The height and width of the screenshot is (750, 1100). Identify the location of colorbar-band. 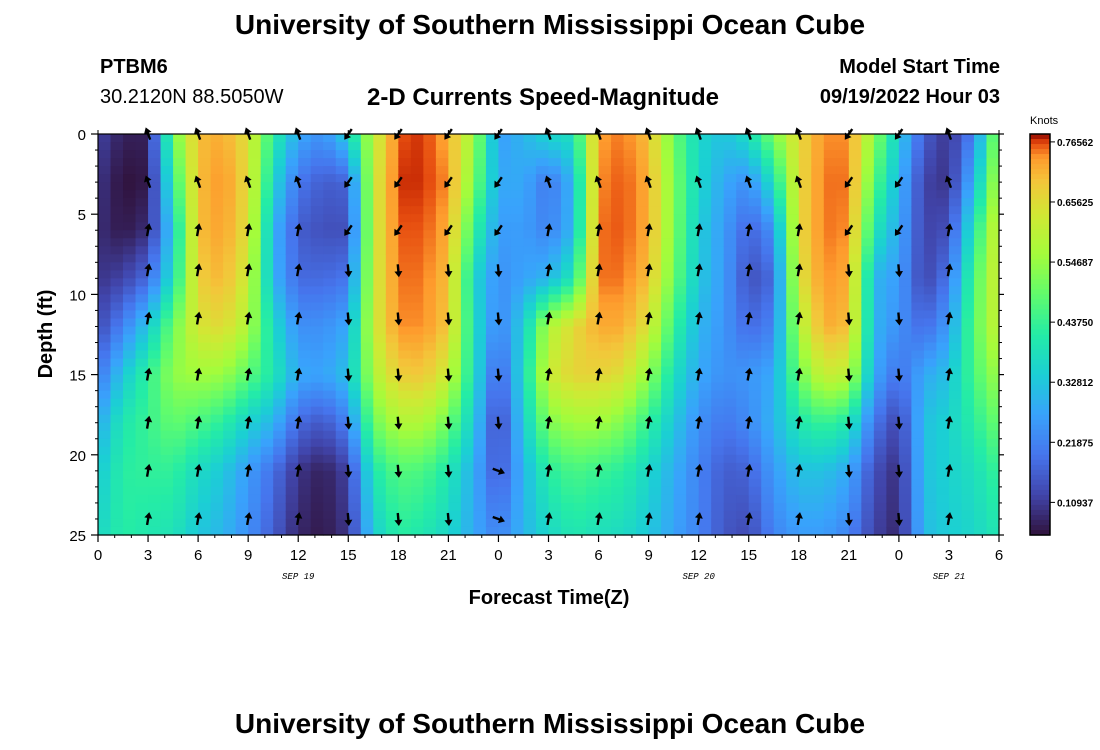
(1040, 187).